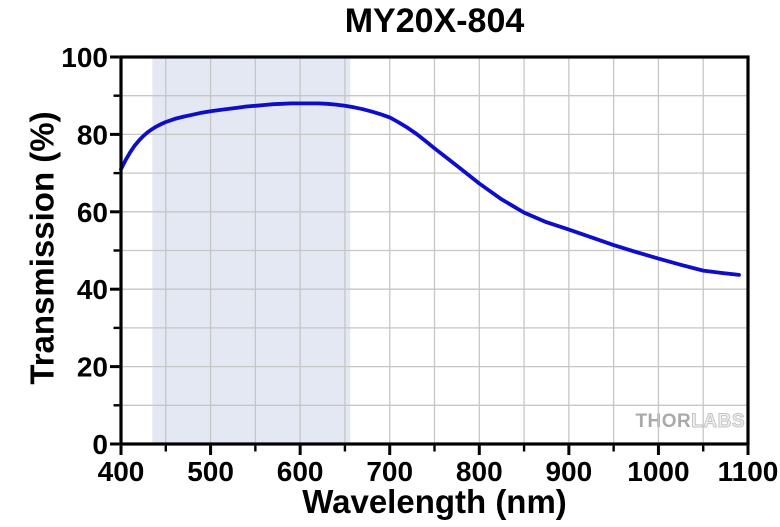 The image size is (780, 527). I want to click on y-tick-label: 80, so click(92, 134).